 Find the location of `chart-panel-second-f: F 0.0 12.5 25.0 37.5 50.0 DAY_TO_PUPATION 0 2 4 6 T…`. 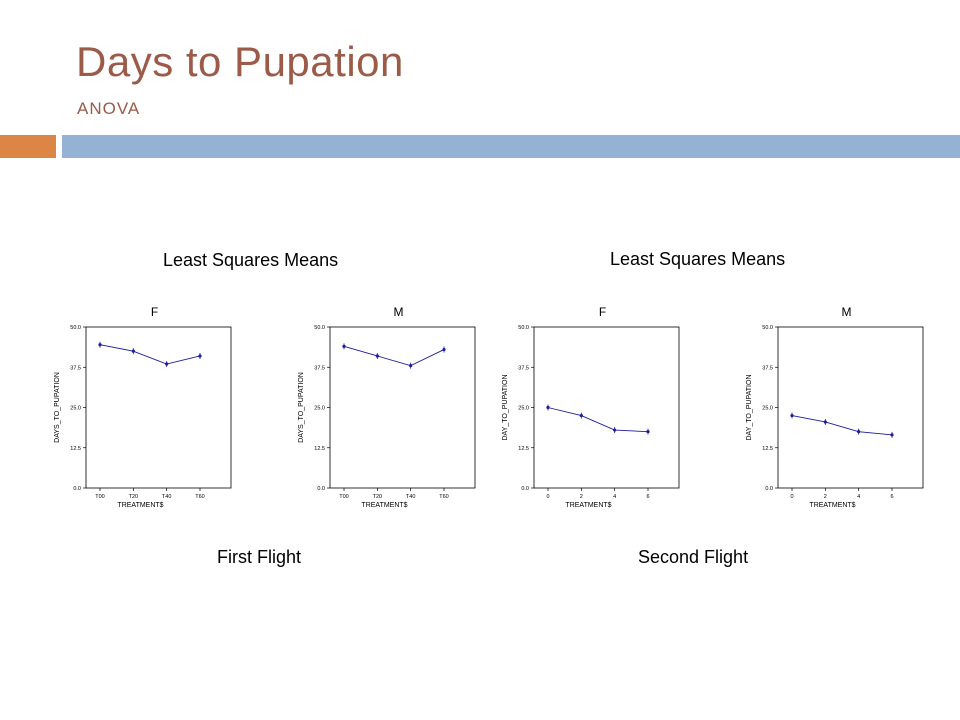

chart-panel-second-f: F 0.0 12.5 25.0 37.5 50.0 DAY_TO_PUPATION 0 2 4 6 T… is located at coordinates (591, 407).